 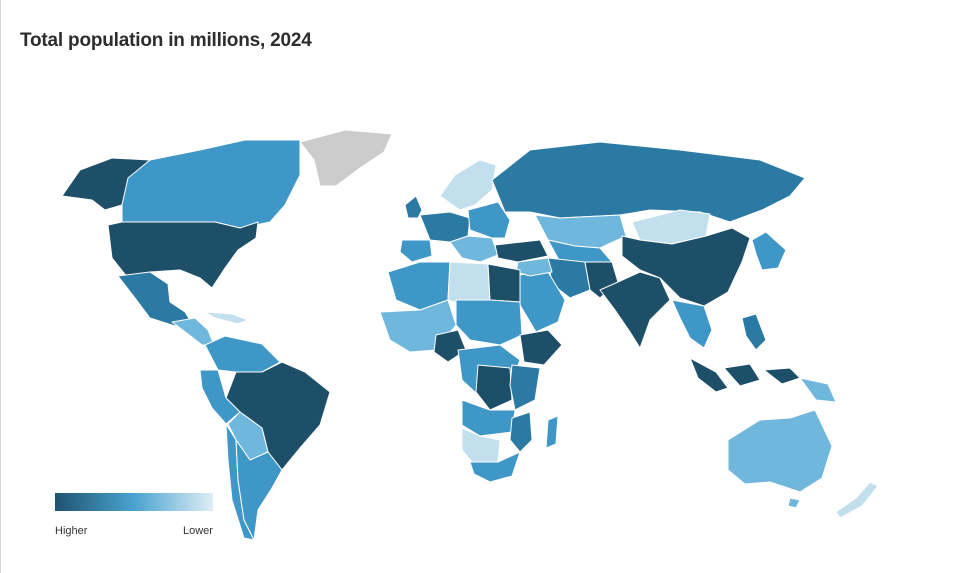 What do you see at coordinates (709, 375) in the screenshot?
I see `region-indonesia-west` at bounding box center [709, 375].